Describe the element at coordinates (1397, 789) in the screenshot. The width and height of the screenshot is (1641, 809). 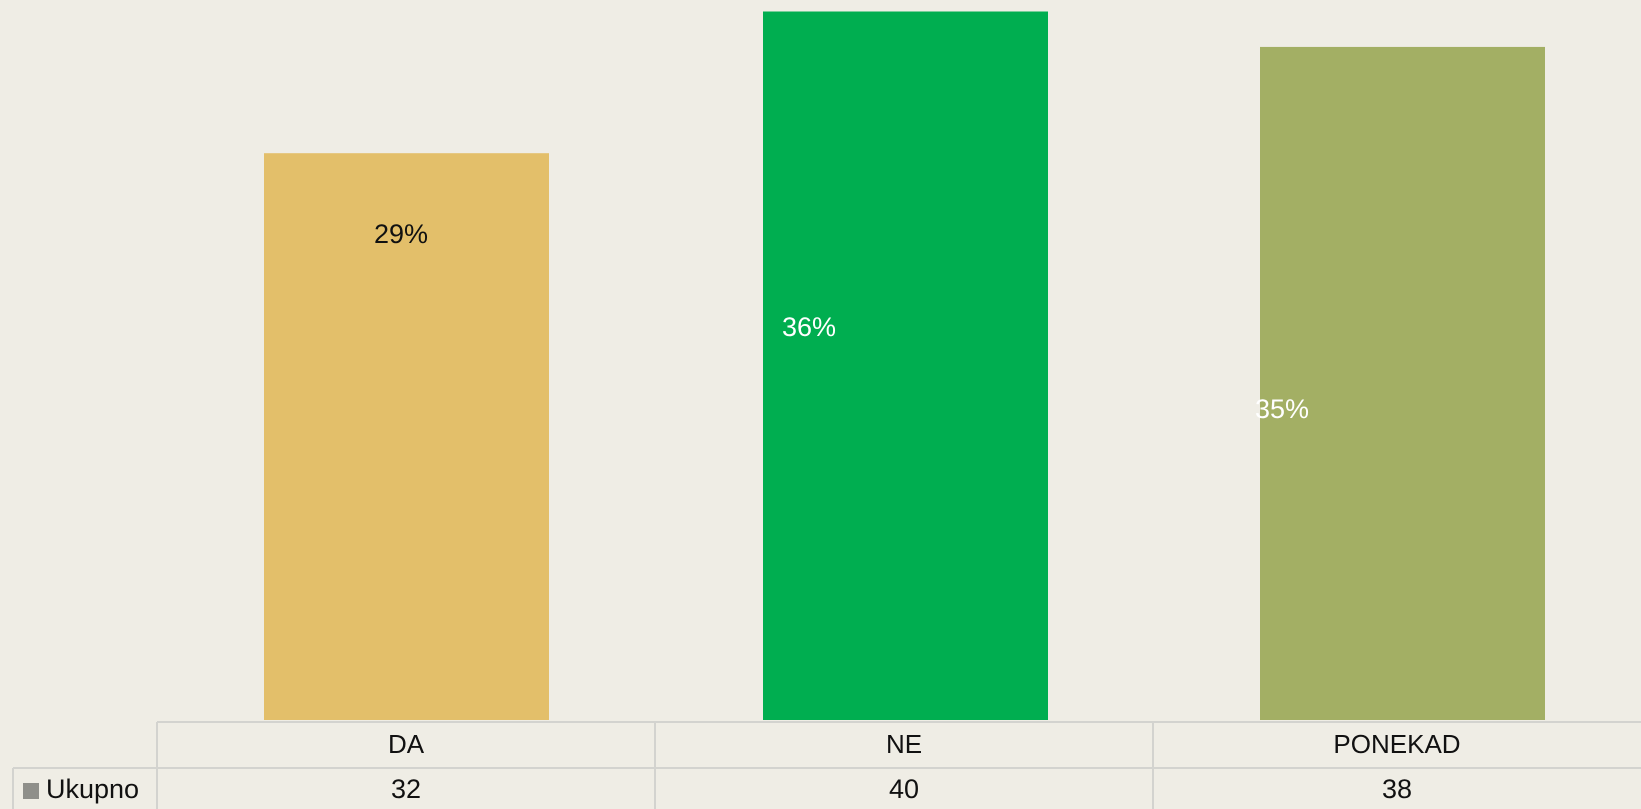
I see `table-value: 38` at that location.